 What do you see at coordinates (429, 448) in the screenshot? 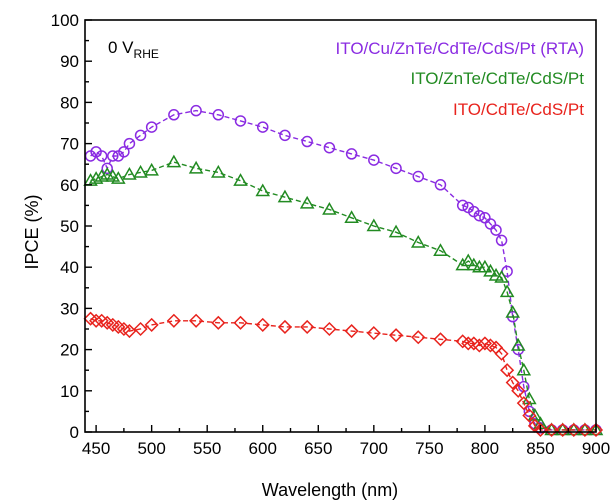
I see `x-tick-label: 750` at bounding box center [429, 448].